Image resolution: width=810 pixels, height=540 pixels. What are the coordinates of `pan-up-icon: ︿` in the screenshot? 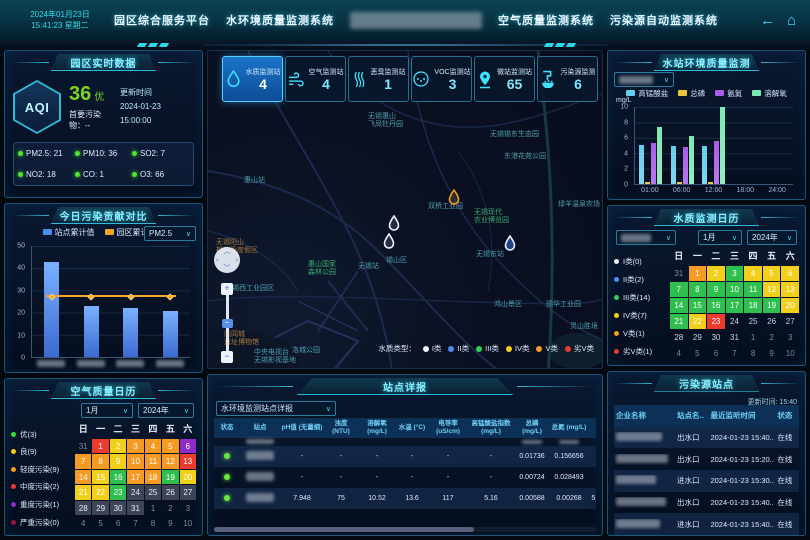 It's located at (227, 251).